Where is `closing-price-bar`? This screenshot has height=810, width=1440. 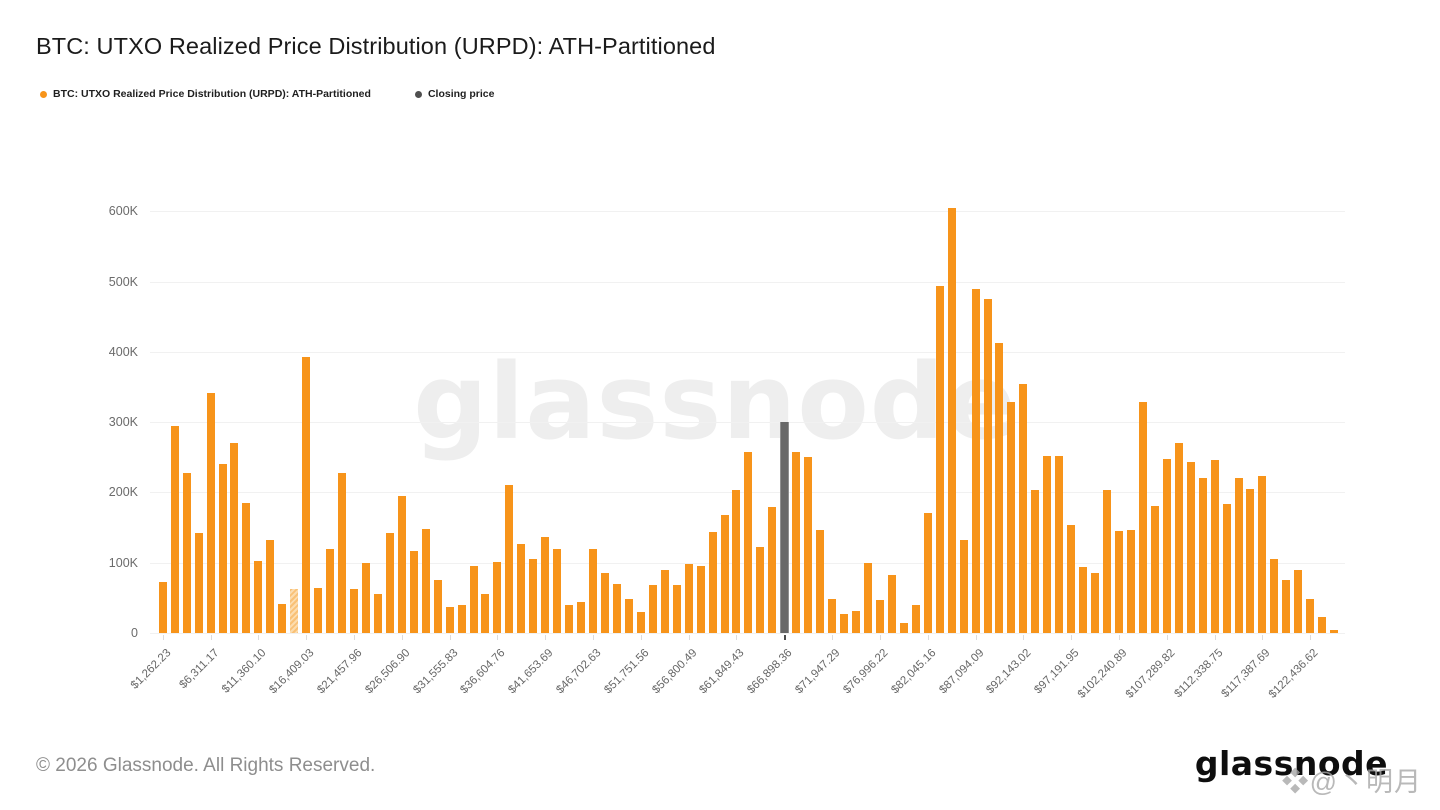
closing-price-bar is located at coordinates (784, 527).